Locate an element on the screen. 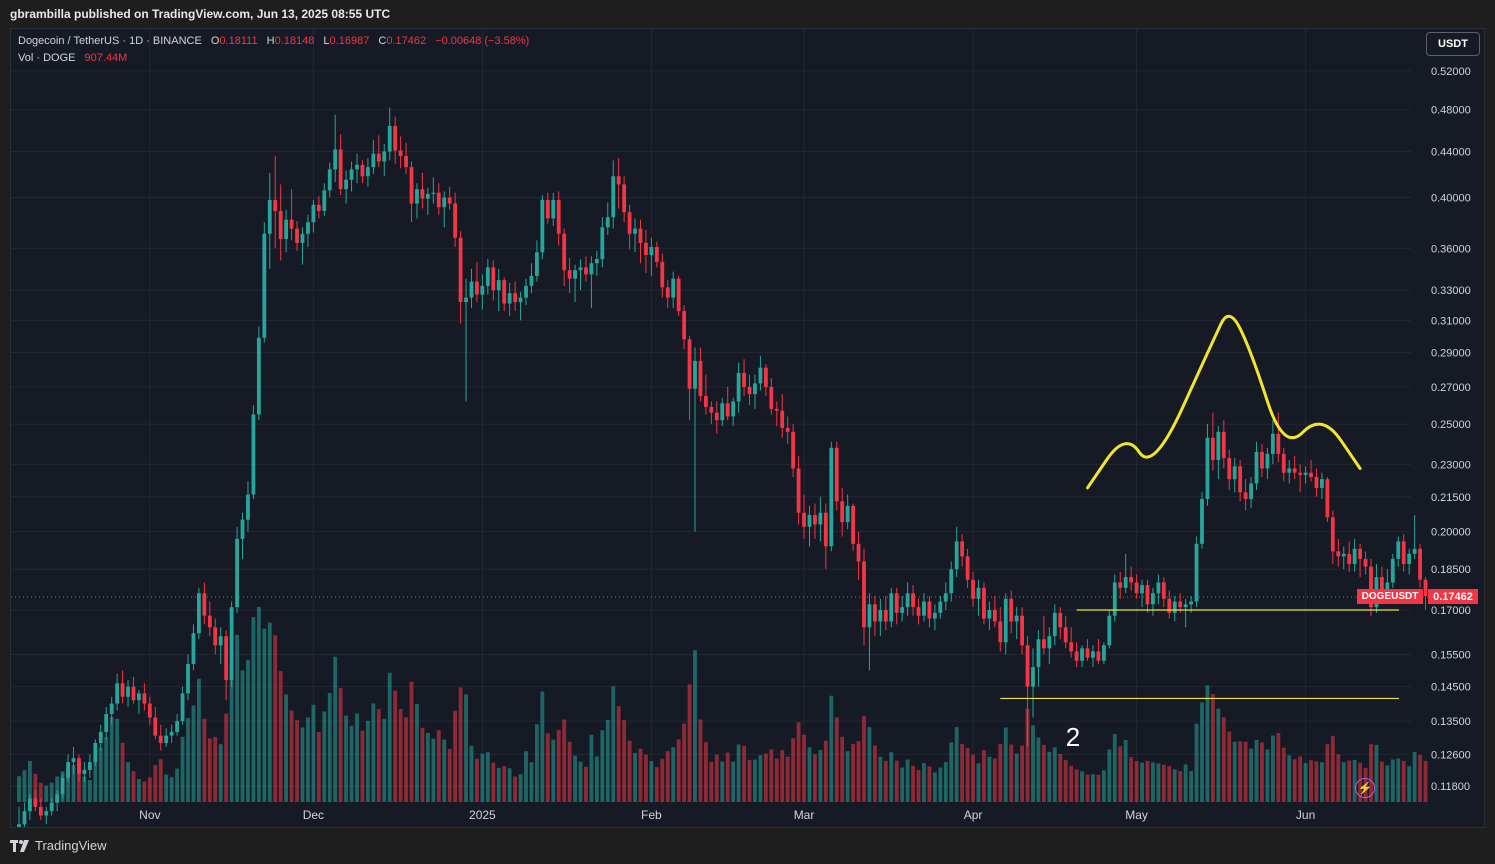 The height and width of the screenshot is (864, 1495). legend-low-label: L is located at coordinates (326, 41).